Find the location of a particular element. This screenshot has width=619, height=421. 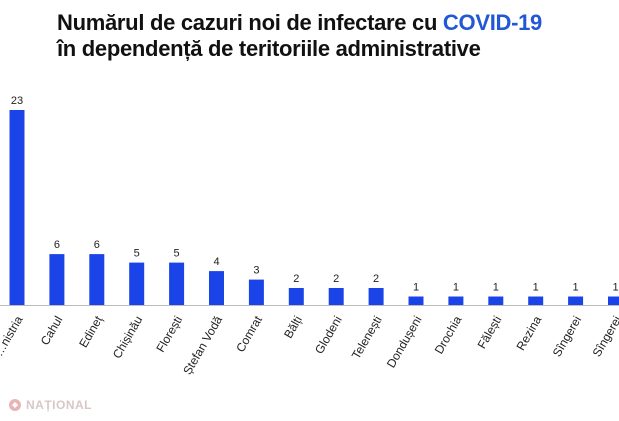

tick-label: Dondușeni is located at coordinates (404, 342).